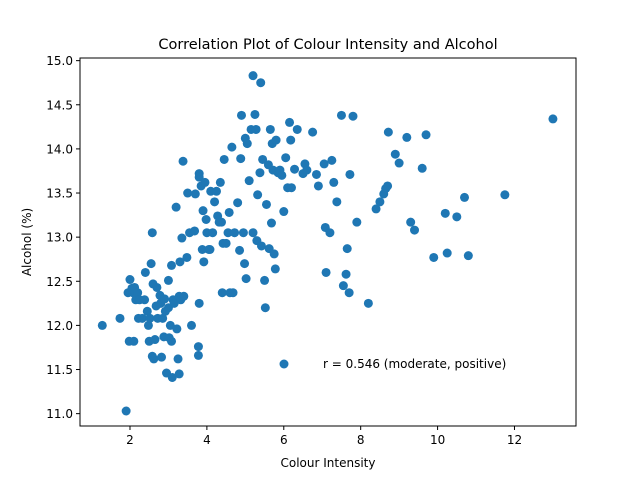 This screenshot has width=640, height=480. Describe the element at coordinates (63, 237) in the screenshot. I see `y-axis: 11.0 11.5 12.0 12.5 13.0 13.5 14.0 14.5 15.0` at that location.